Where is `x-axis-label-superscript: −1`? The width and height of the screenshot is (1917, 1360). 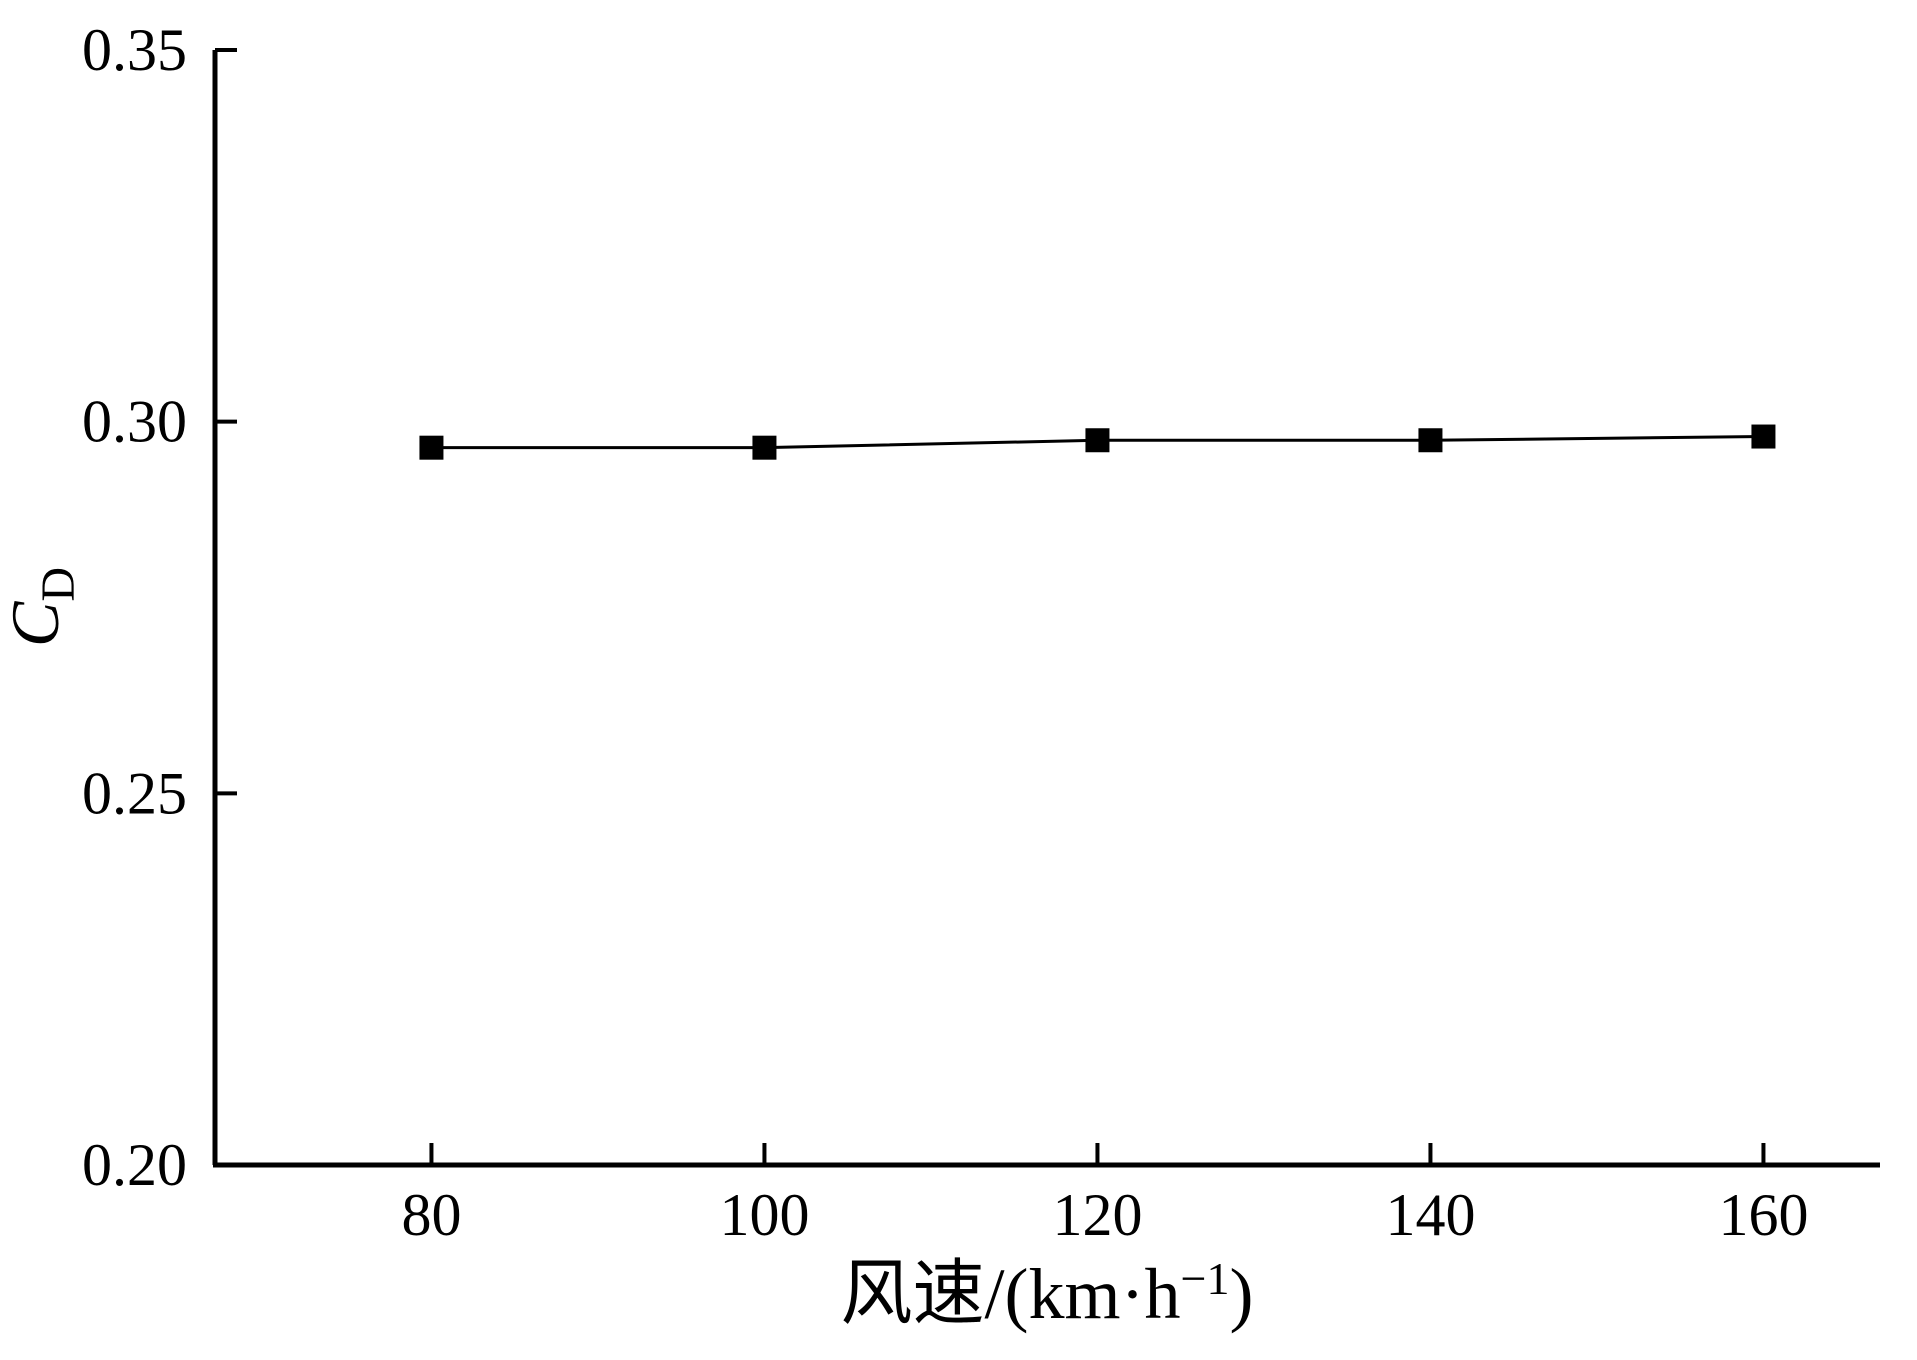 x-axis-label-superscript: −1 is located at coordinates (1205, 1278).